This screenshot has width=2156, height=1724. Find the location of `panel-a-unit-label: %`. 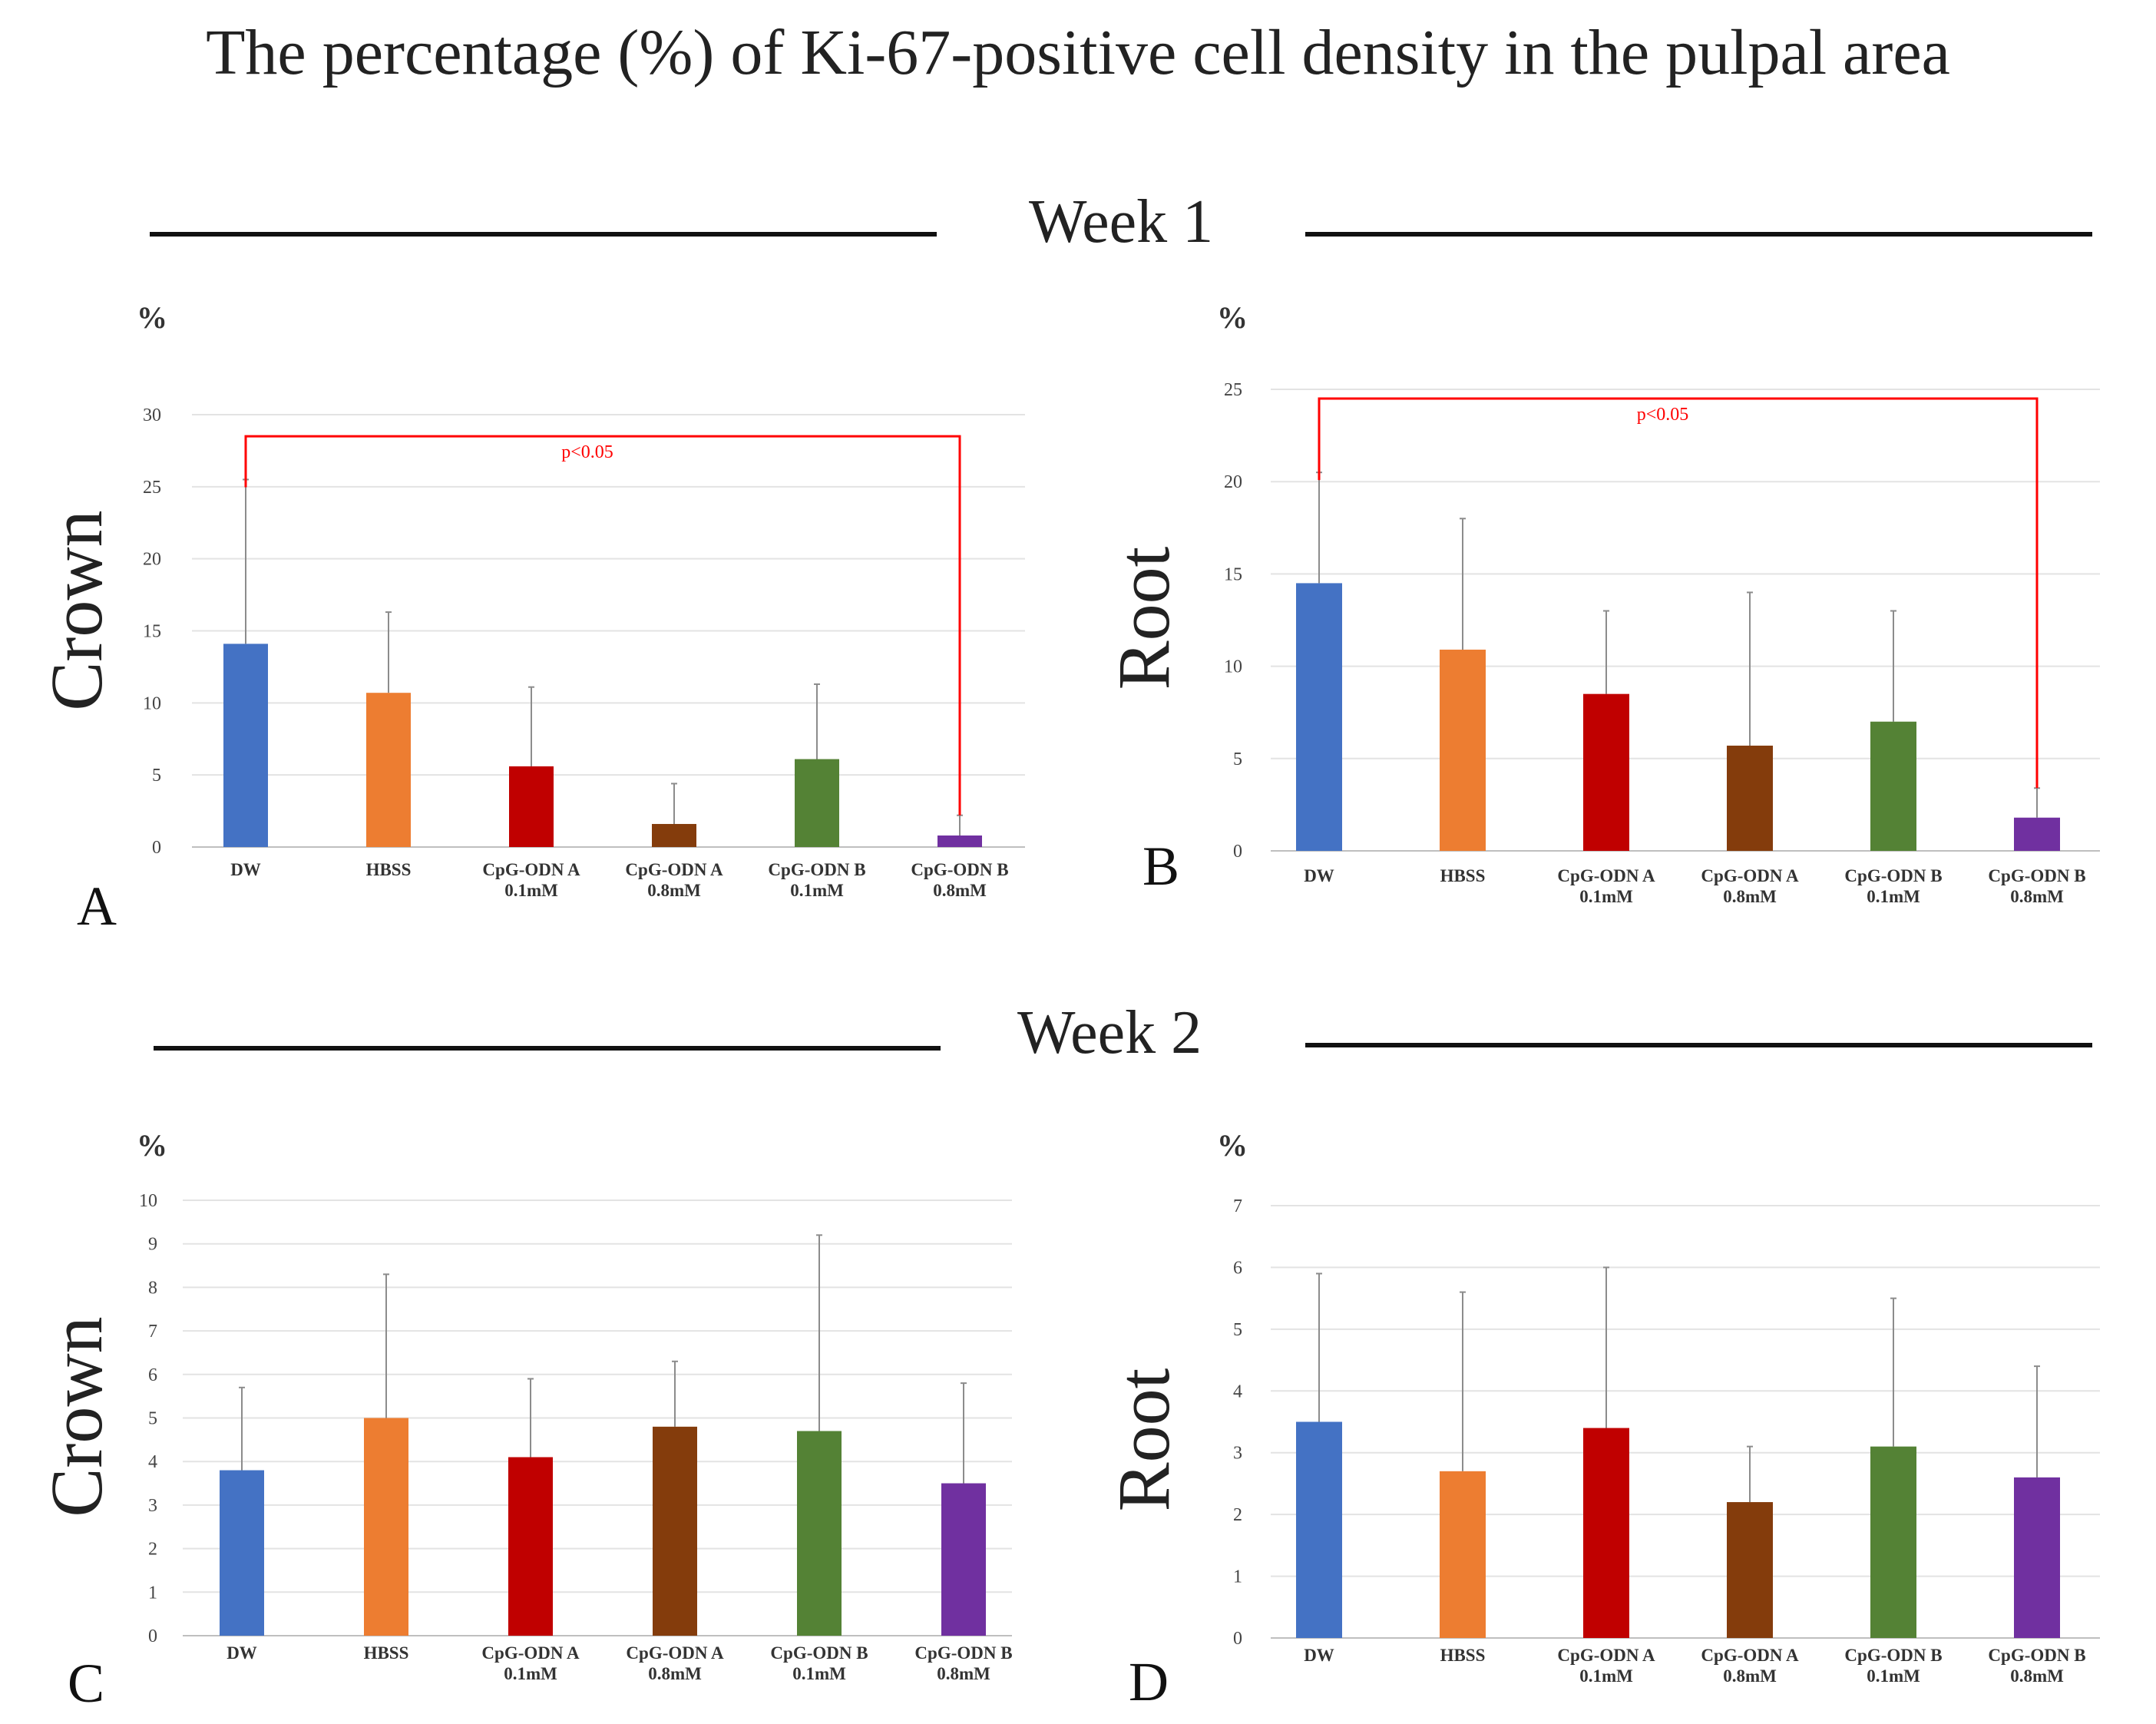

panel-a-unit-label: % is located at coordinates (152, 317).